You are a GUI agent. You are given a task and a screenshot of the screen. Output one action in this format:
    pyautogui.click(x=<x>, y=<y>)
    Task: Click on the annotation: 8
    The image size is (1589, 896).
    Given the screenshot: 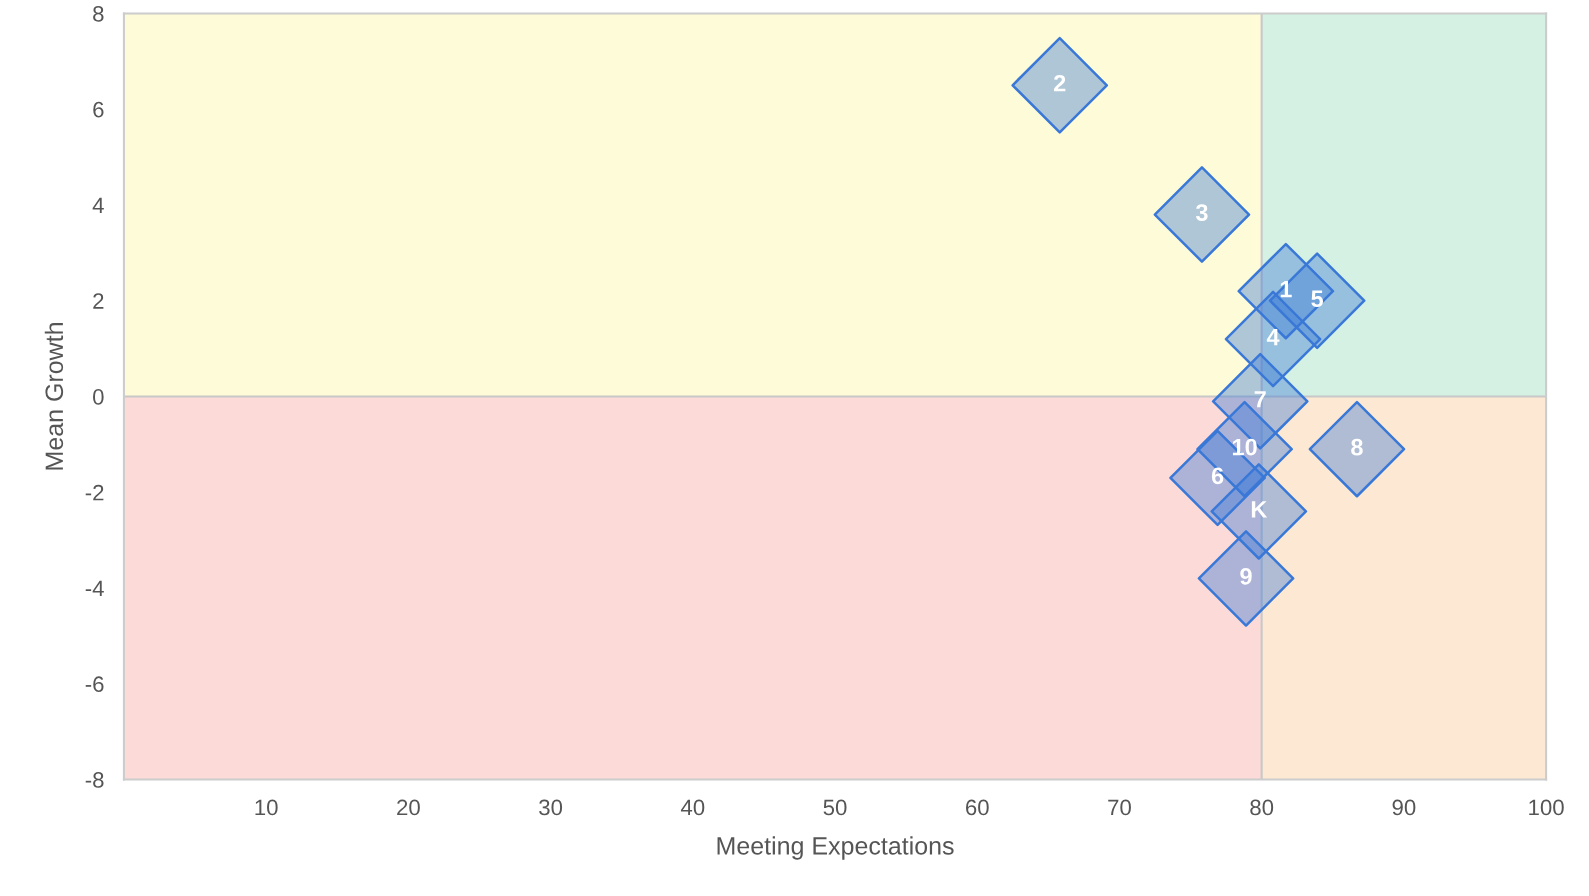 What is the action you would take?
    pyautogui.click(x=1357, y=447)
    